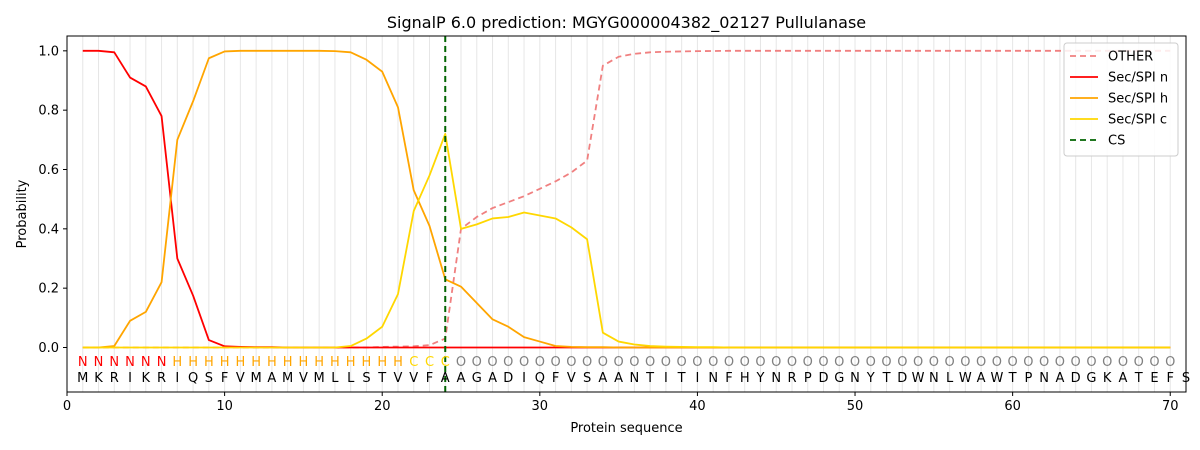  I want to click on residue-label: P, so click(808, 378).